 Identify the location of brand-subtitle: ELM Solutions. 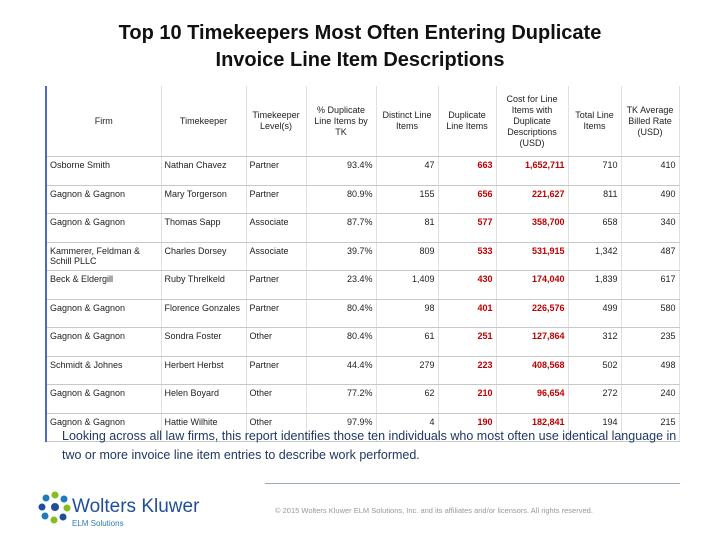
(98, 523).